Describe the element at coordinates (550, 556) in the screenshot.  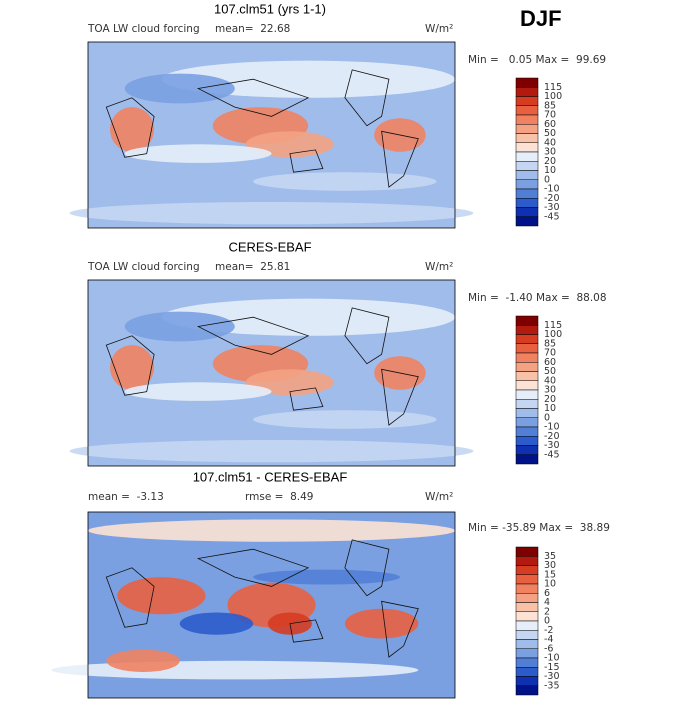
I see `colorbar-label: 35` at that location.